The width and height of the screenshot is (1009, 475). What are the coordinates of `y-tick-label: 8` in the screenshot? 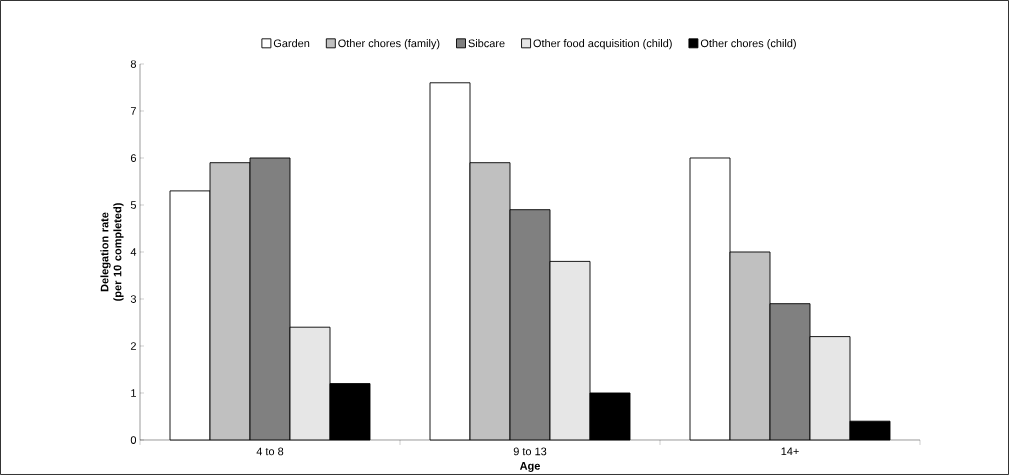 It's located at (133, 63).